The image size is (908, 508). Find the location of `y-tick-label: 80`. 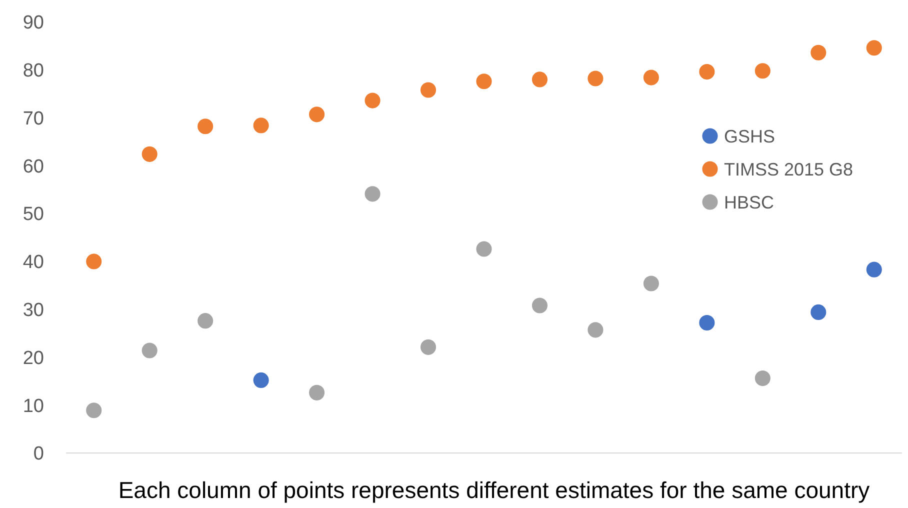

y-tick-label: 80 is located at coordinates (33, 71).